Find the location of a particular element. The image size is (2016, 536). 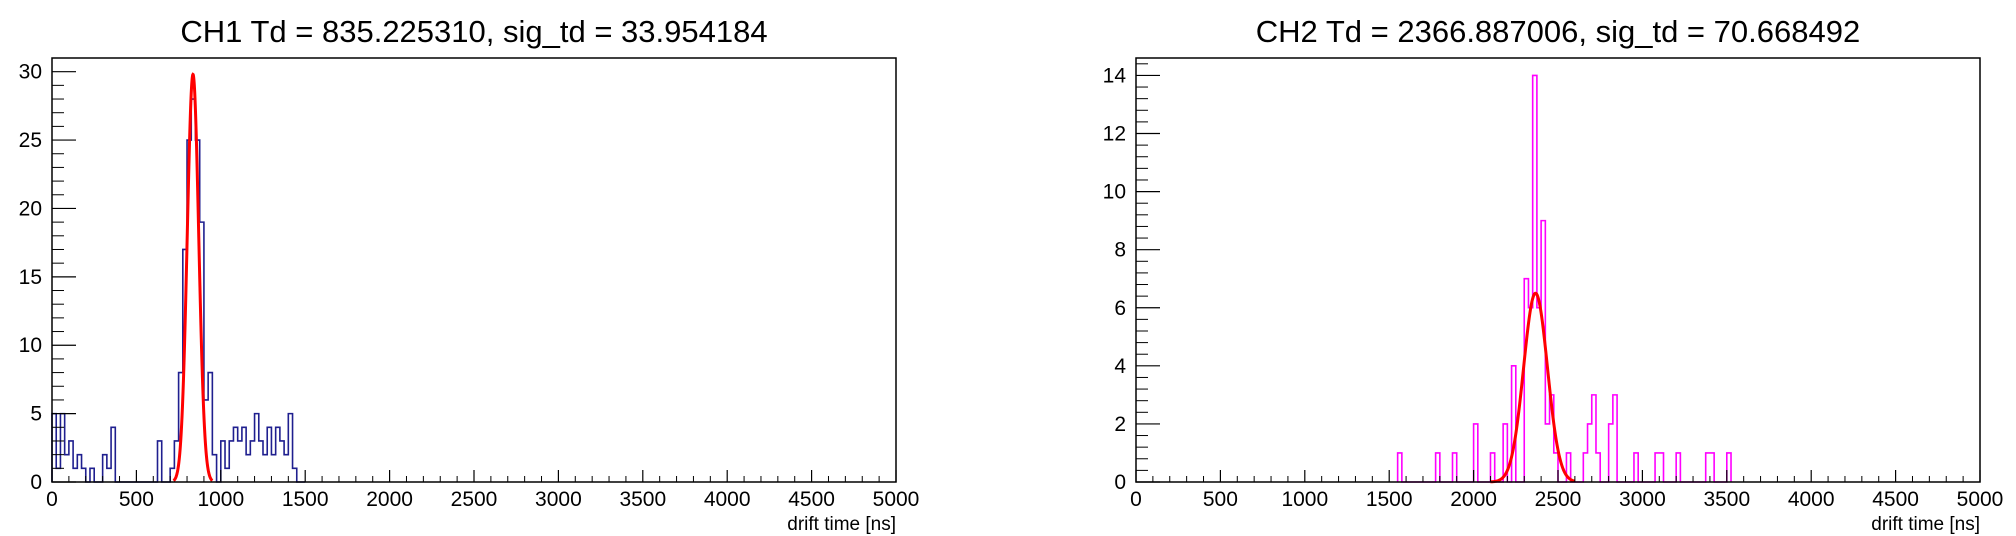

chart-title: CH2 Td = 2366.887006, sig_td = 70.668492 is located at coordinates (1558, 31).